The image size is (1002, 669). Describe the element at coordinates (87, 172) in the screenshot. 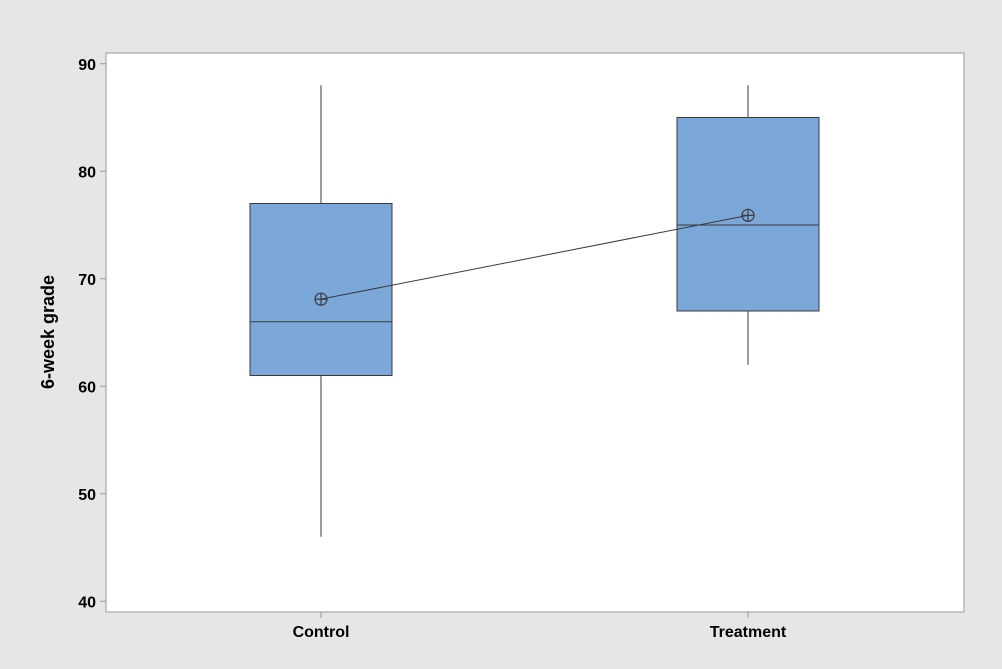

I see `y-tick-label-80: 80` at that location.